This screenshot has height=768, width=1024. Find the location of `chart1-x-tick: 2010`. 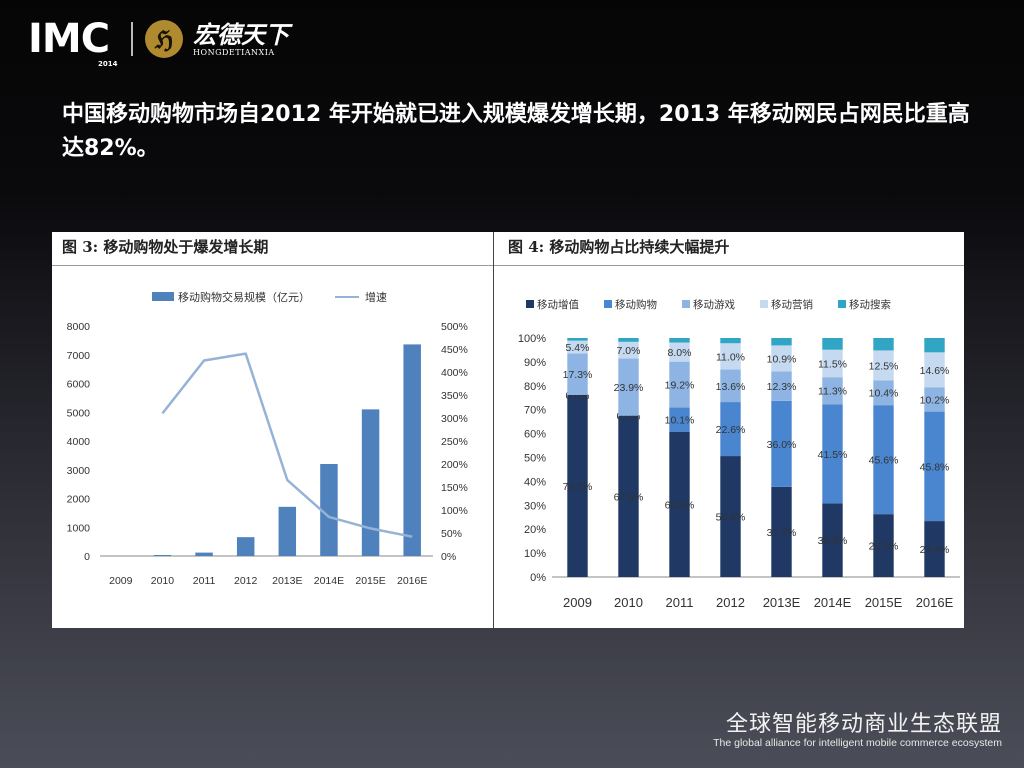

chart1-x-tick: 2010 is located at coordinates (163, 581).